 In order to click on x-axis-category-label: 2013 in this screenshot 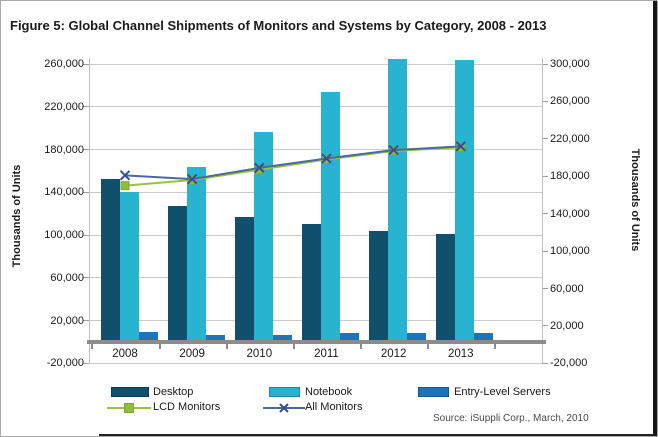, I will do `click(461, 354)`.